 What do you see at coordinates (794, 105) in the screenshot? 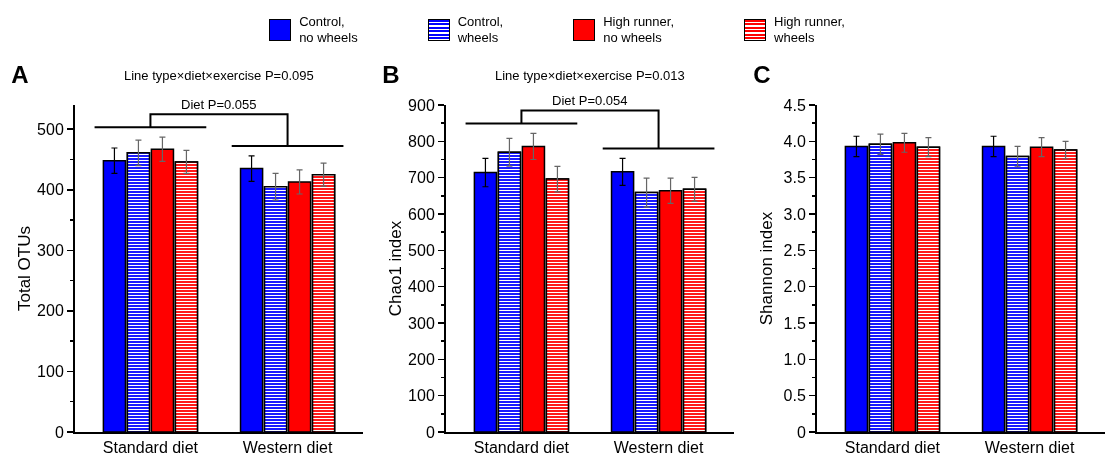
I see `y-tick-label: 4.5` at bounding box center [794, 105].